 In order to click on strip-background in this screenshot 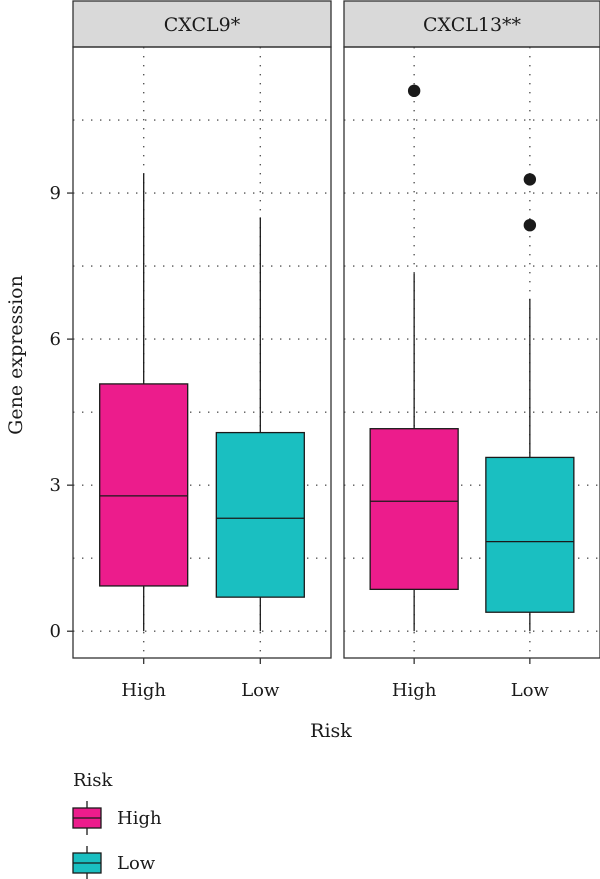, I will do `click(202, 24)`.